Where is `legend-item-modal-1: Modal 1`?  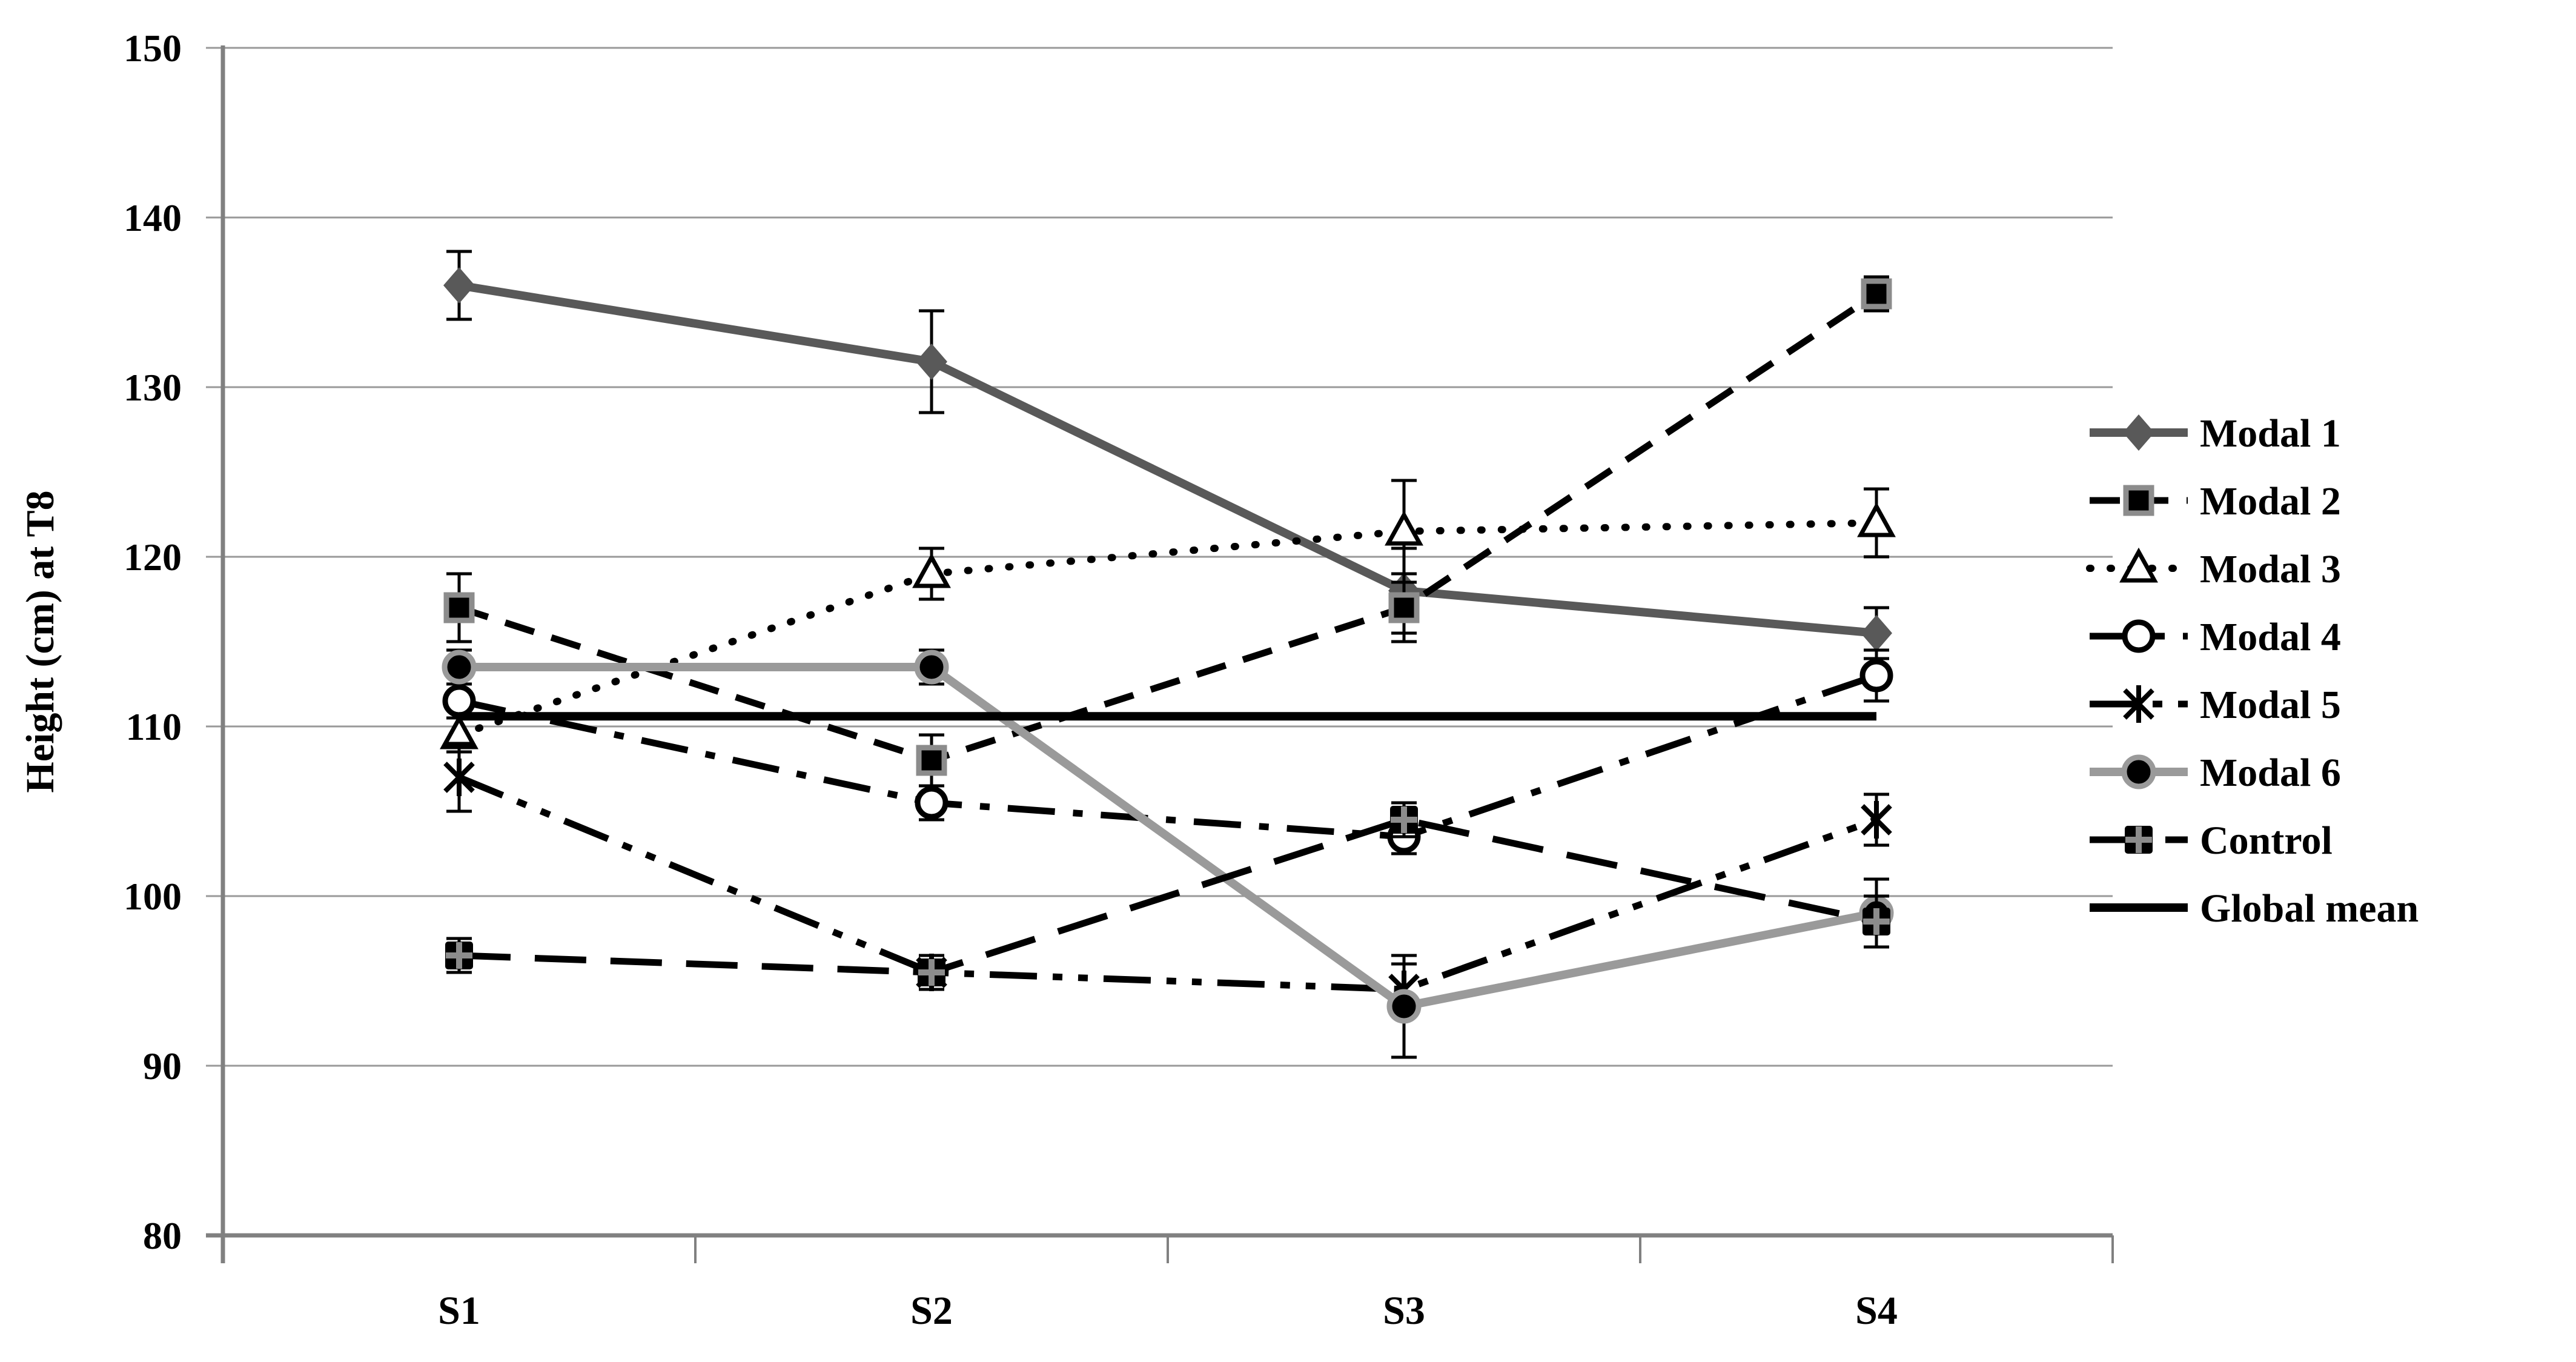 legend-item-modal-1: Modal 1 is located at coordinates (2215, 433).